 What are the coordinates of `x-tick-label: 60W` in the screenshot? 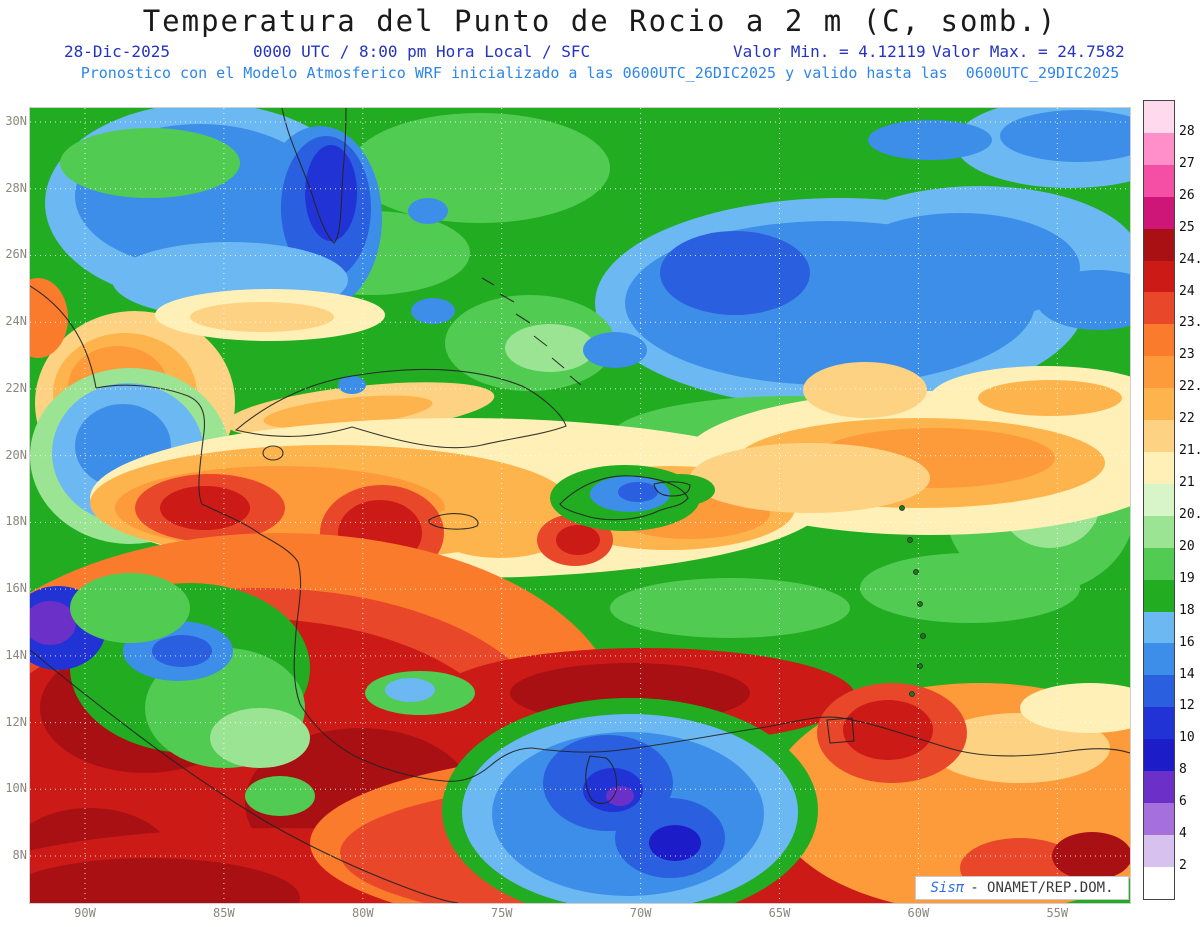 It's located at (918, 913).